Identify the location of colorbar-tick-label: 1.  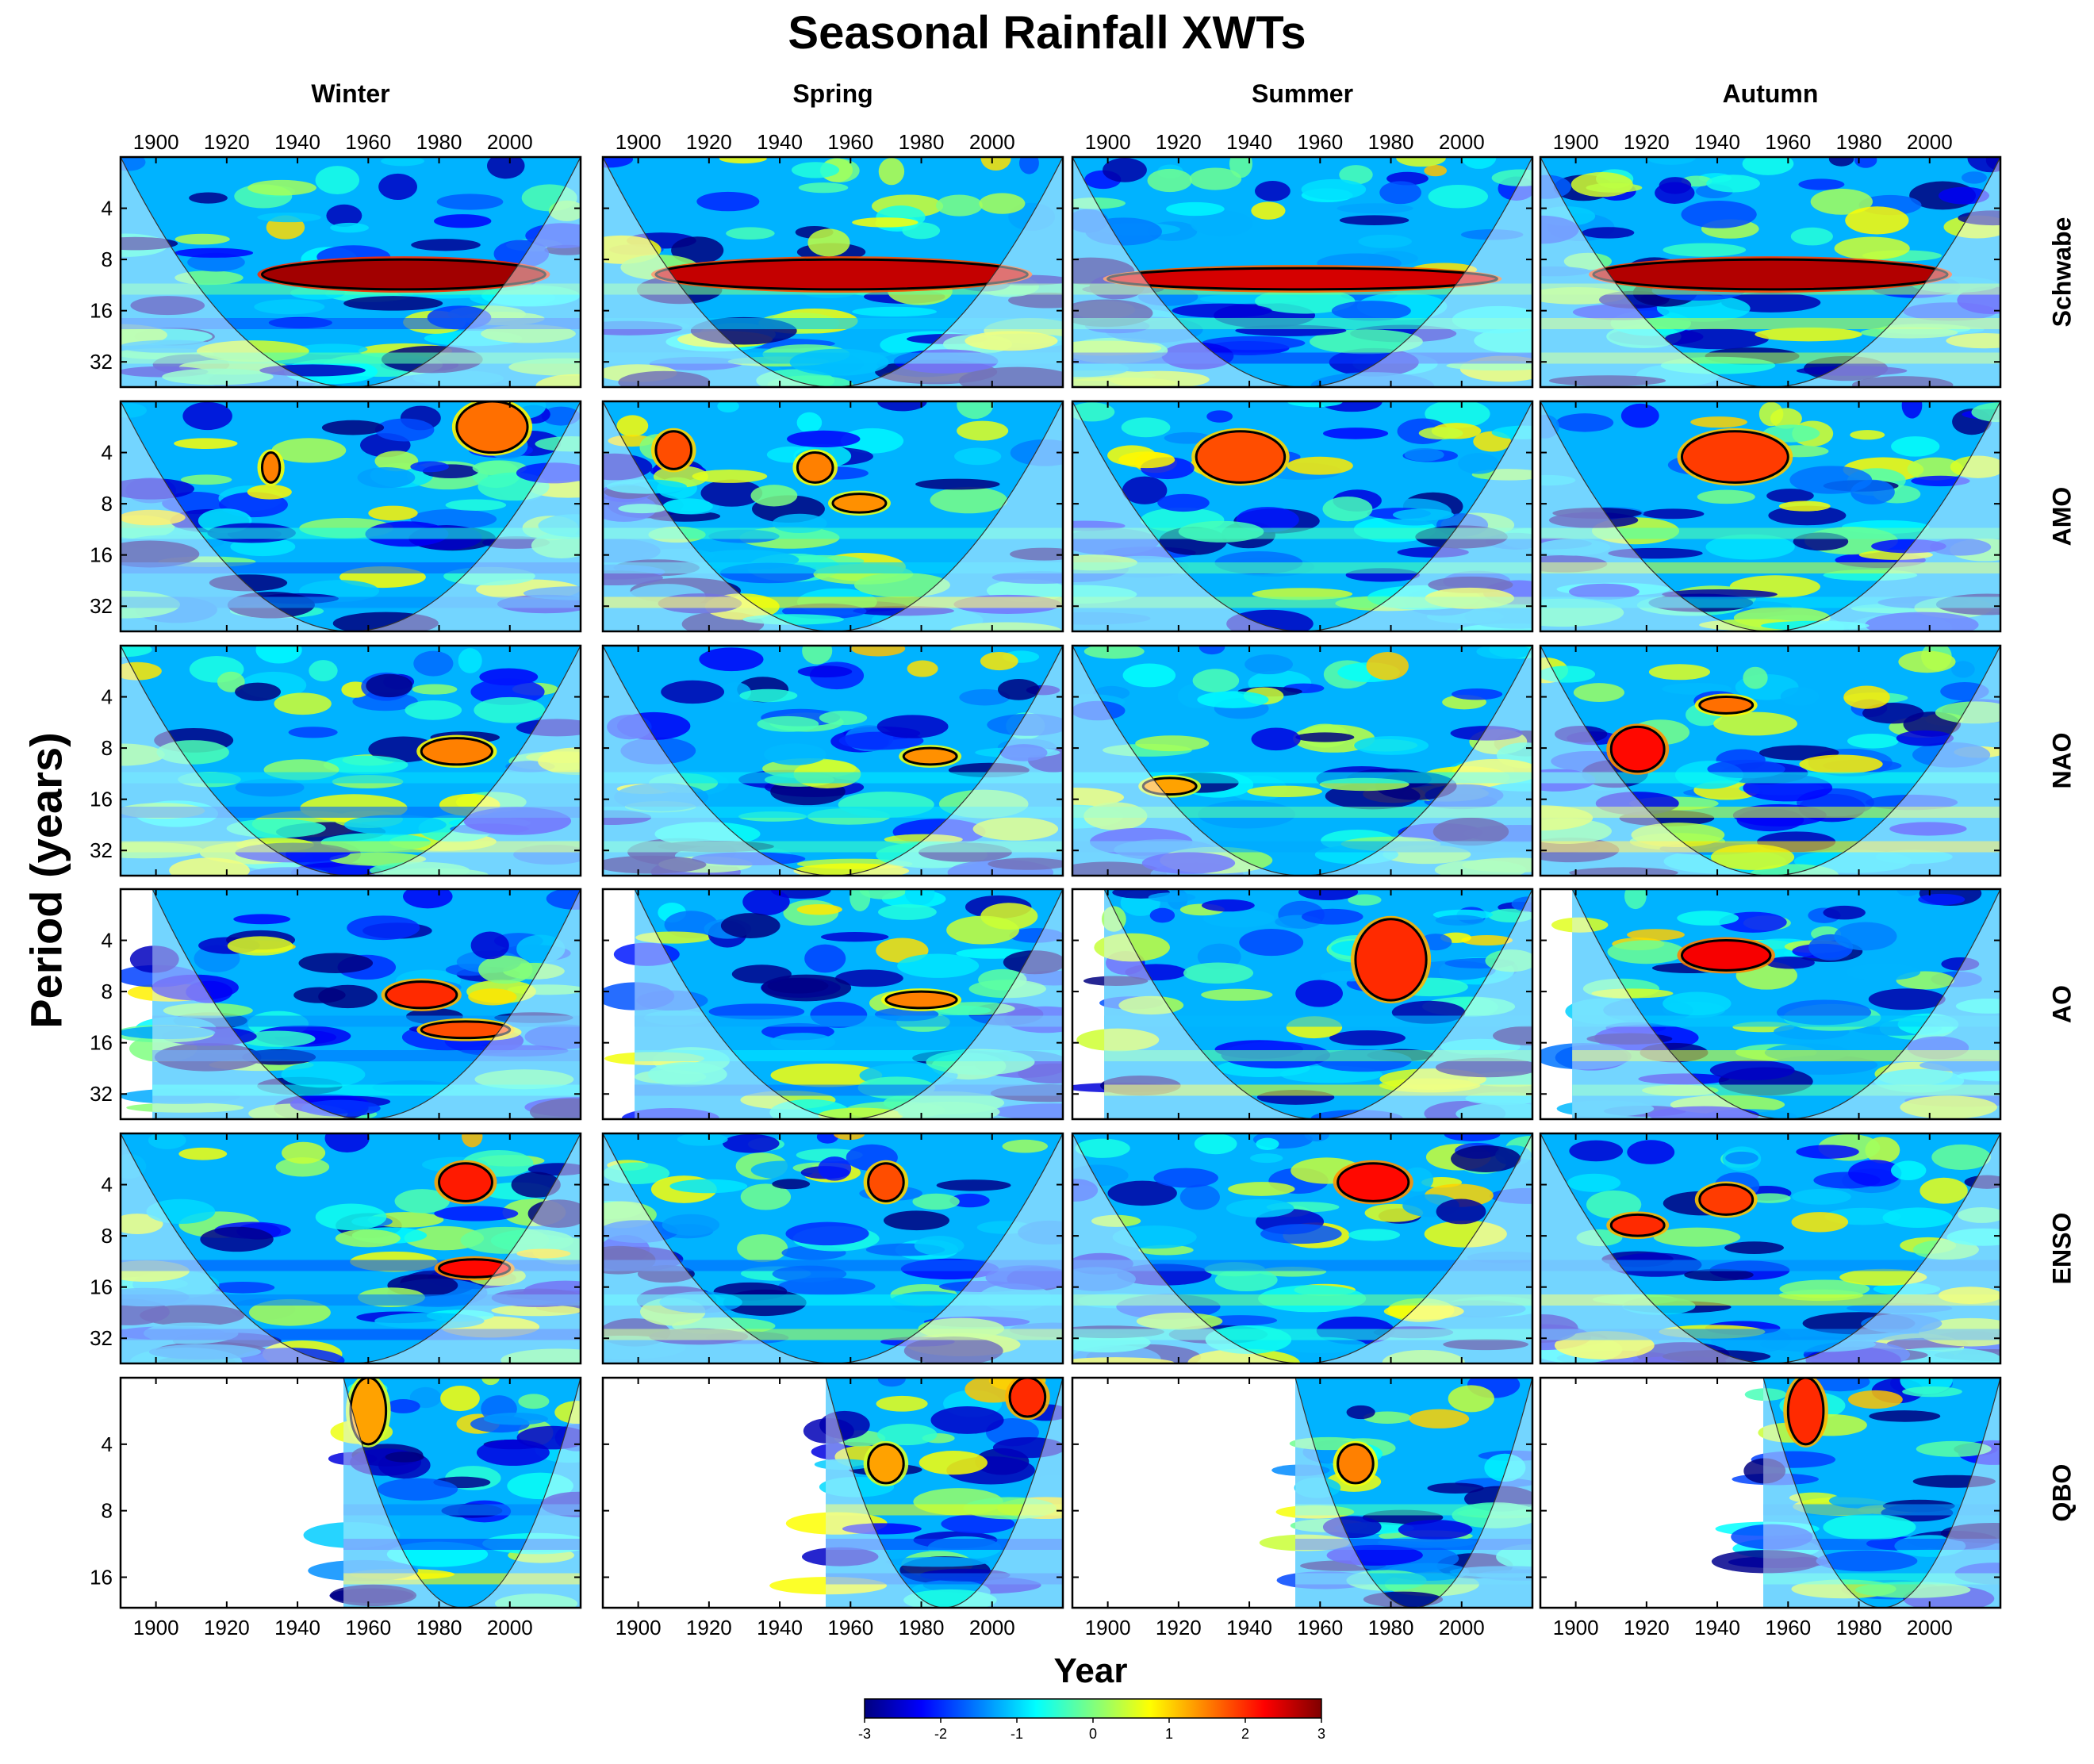
(1169, 1734).